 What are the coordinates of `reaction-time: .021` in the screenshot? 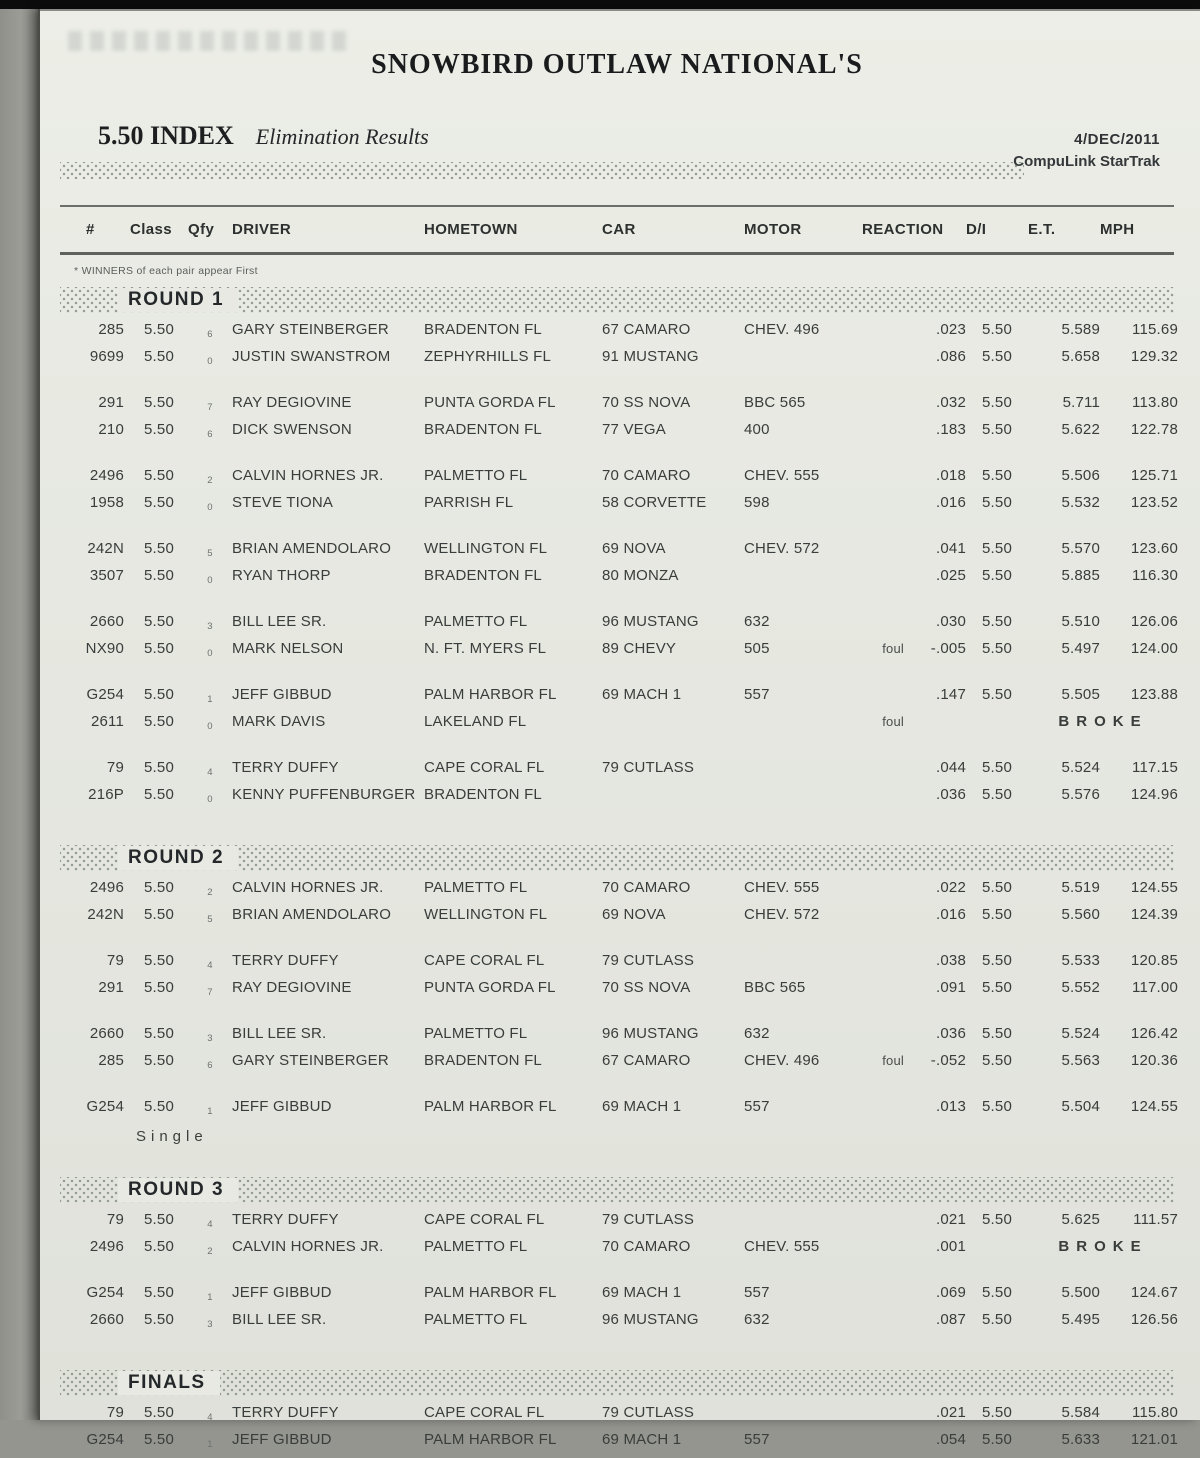 It's located at (951, 1412).